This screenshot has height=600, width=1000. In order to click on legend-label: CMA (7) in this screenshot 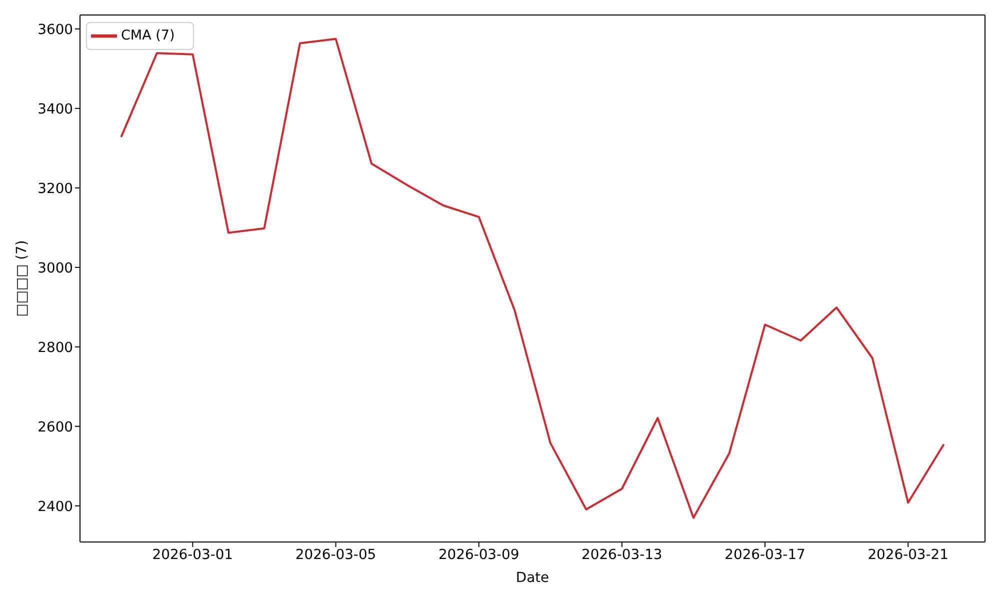, I will do `click(148, 36)`.